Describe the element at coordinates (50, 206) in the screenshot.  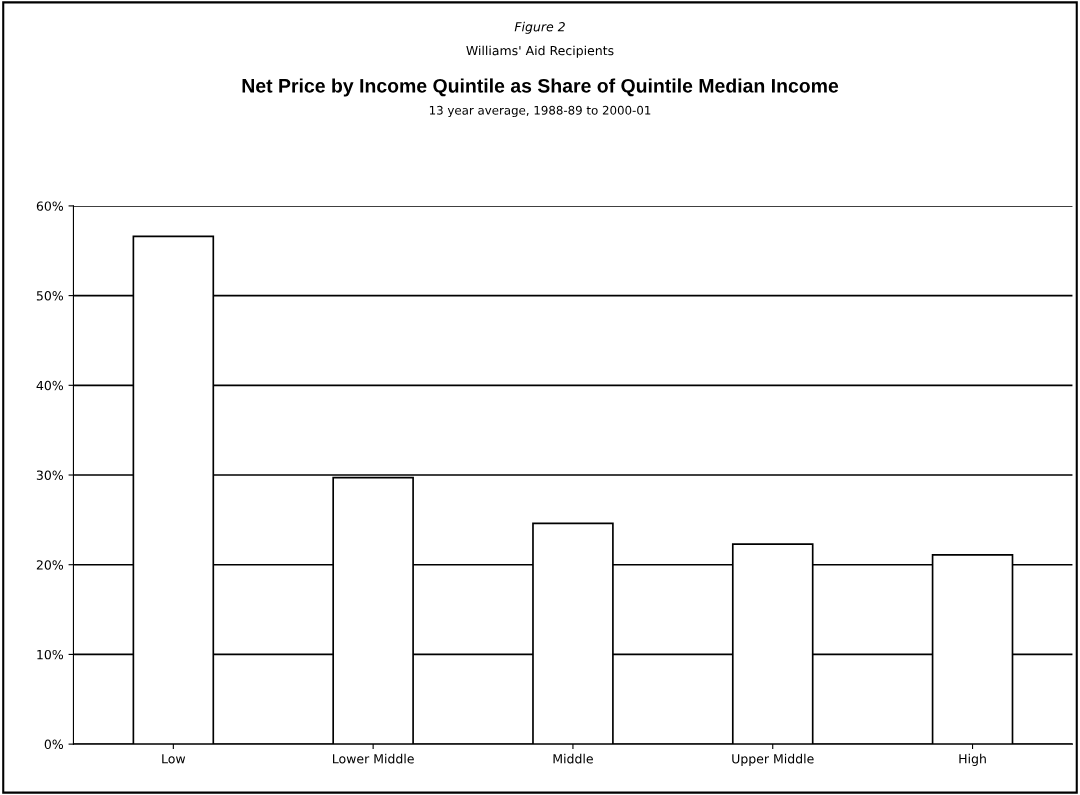
I see `y-tick-label: 60%` at that location.